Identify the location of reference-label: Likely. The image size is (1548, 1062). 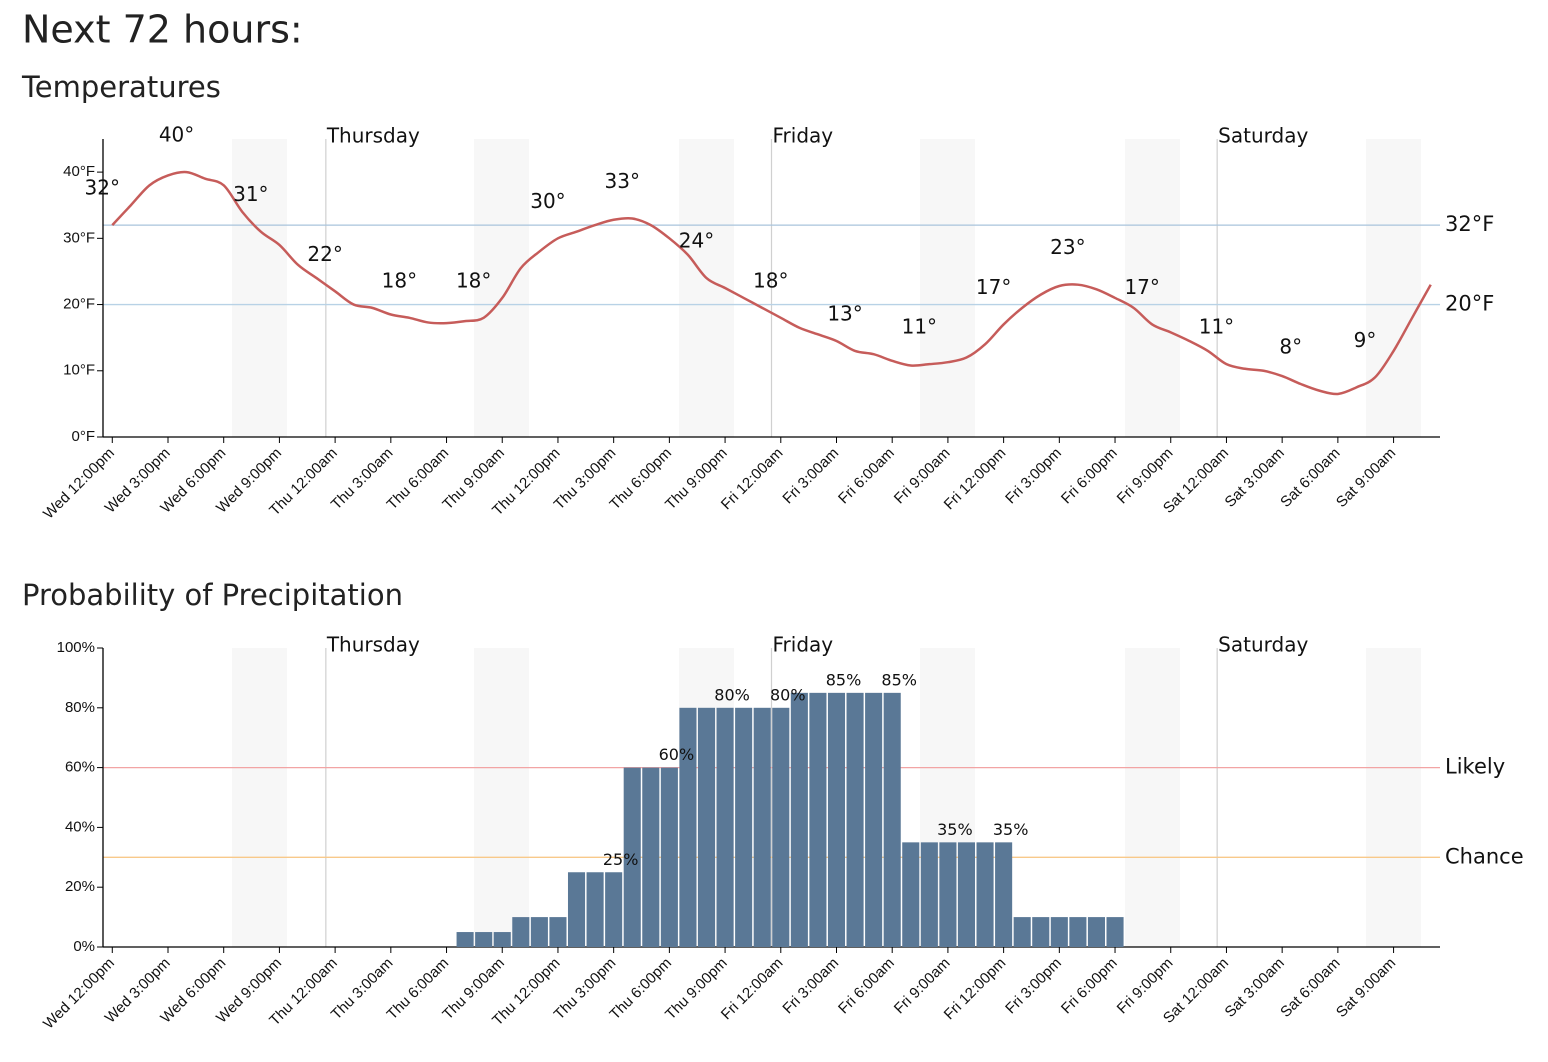
(1475, 767).